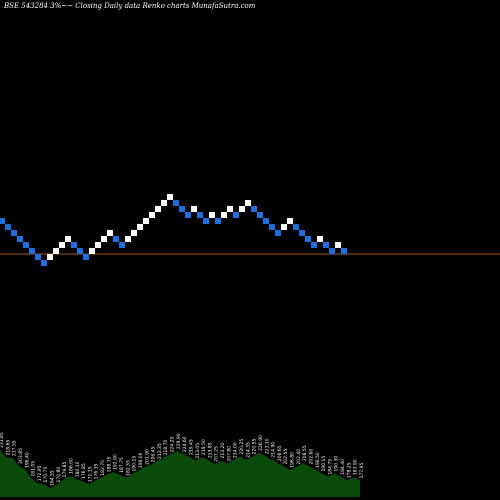  Describe the element at coordinates (78, 469) in the screenshot. I see `volume-label: 180.10` at that location.